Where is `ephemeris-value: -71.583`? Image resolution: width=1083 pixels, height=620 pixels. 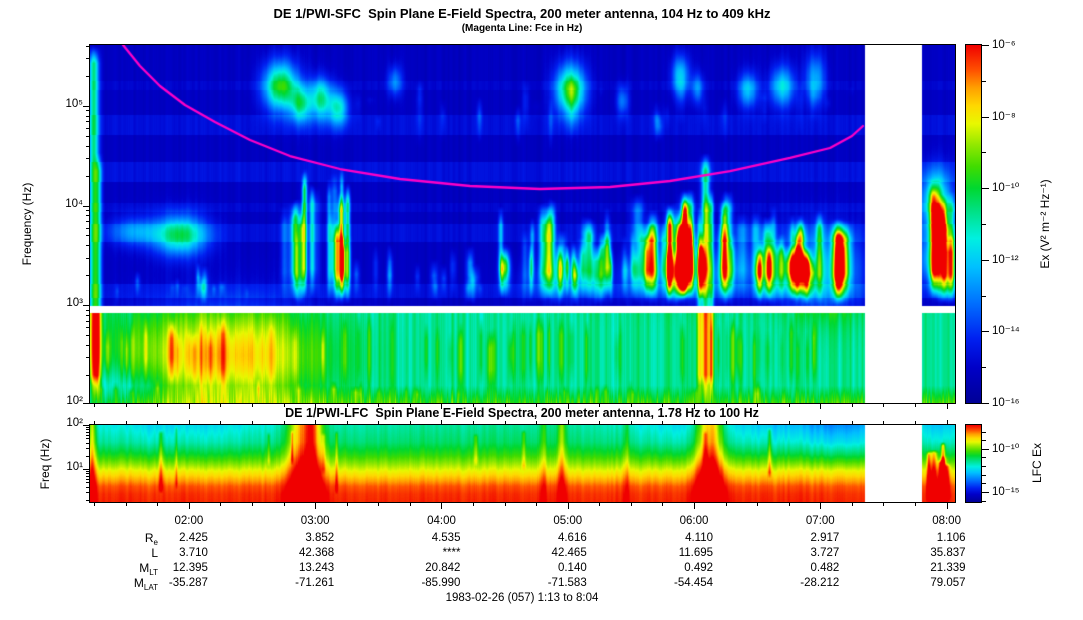 ephemeris-value: -71.583 is located at coordinates (567, 583).